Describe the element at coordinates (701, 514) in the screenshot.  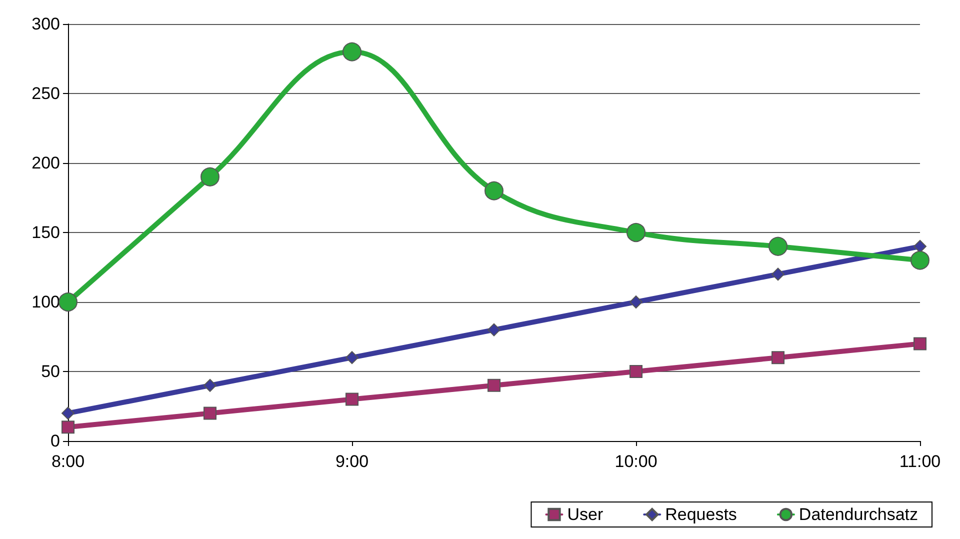
I see `legend-label: Requests` at that location.